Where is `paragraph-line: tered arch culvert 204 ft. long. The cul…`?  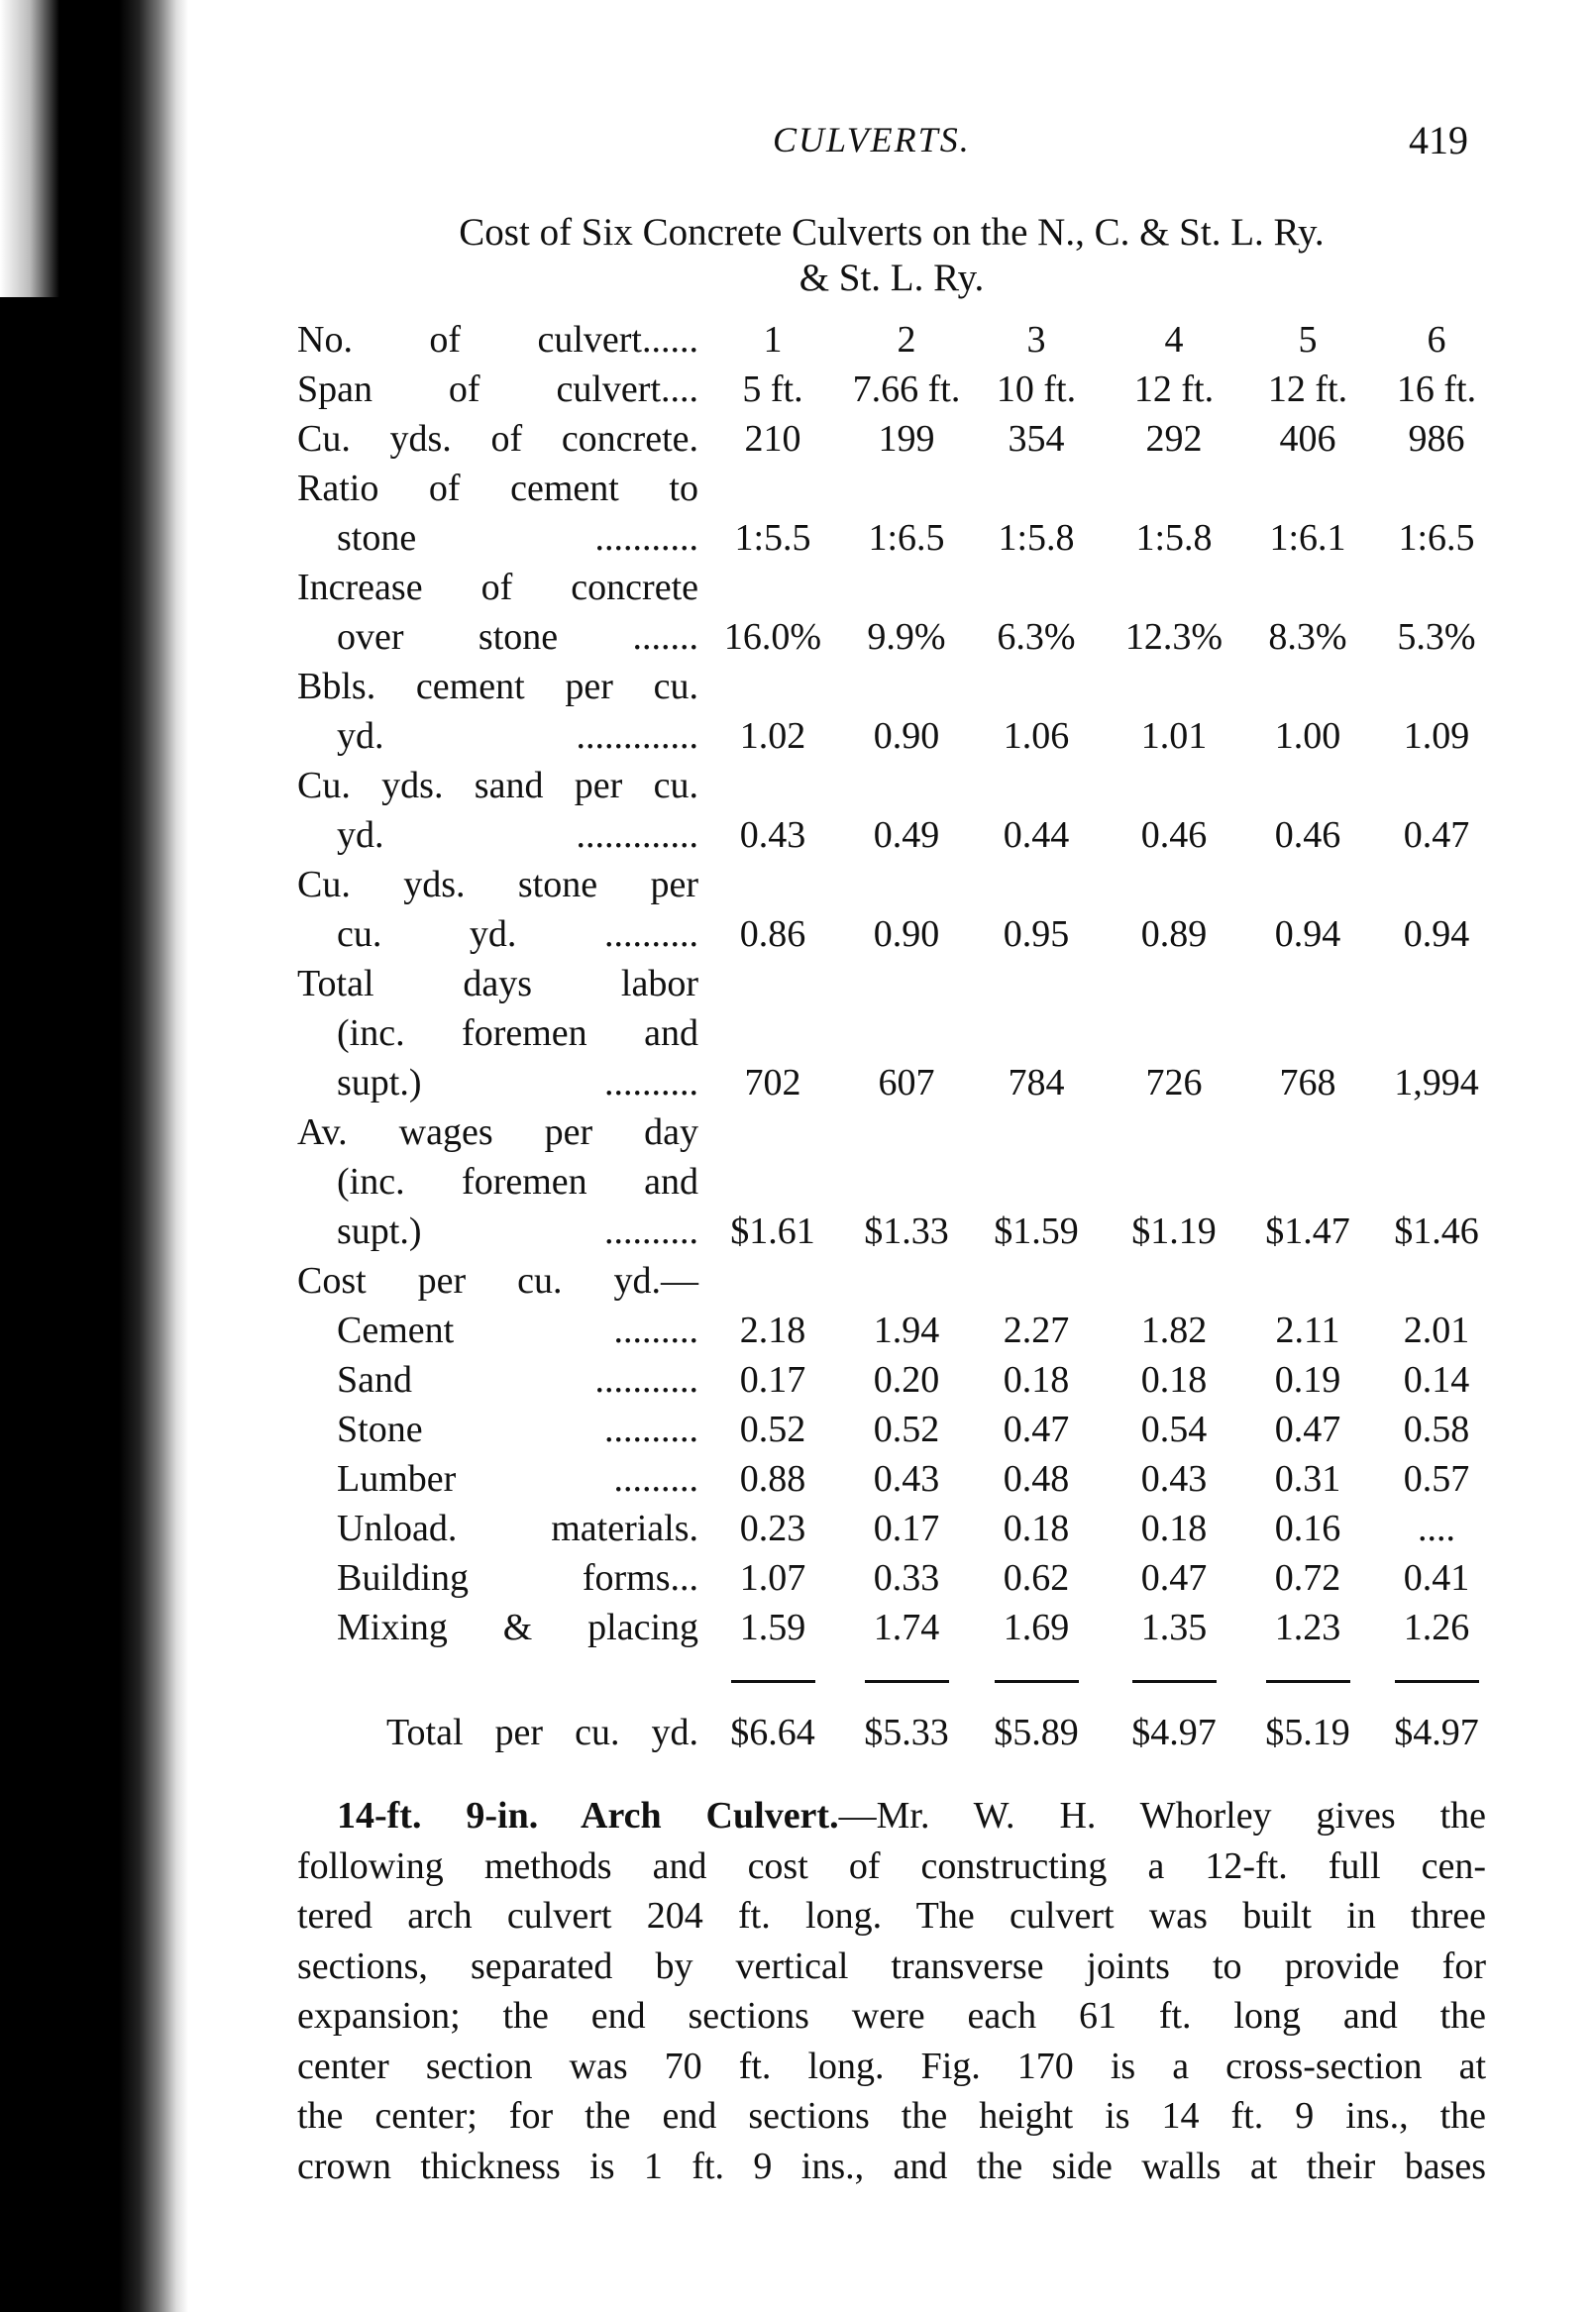
paragraph-line: tered arch culvert 204 ft. long. The cul… is located at coordinates (891, 1916).